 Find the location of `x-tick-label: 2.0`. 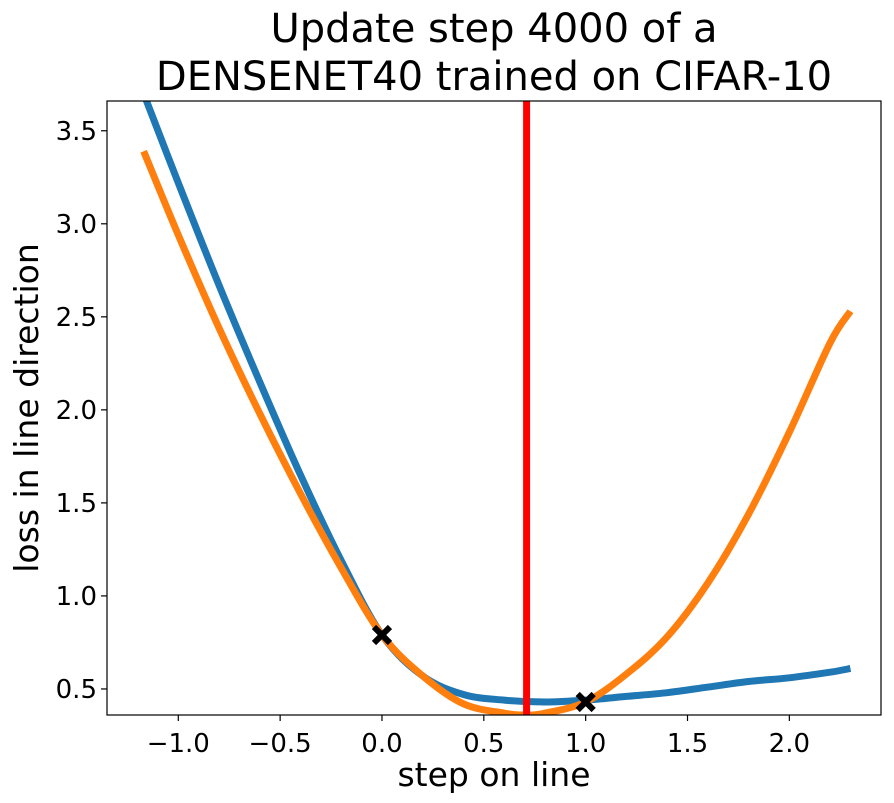

x-tick-label: 2.0 is located at coordinates (789, 744).